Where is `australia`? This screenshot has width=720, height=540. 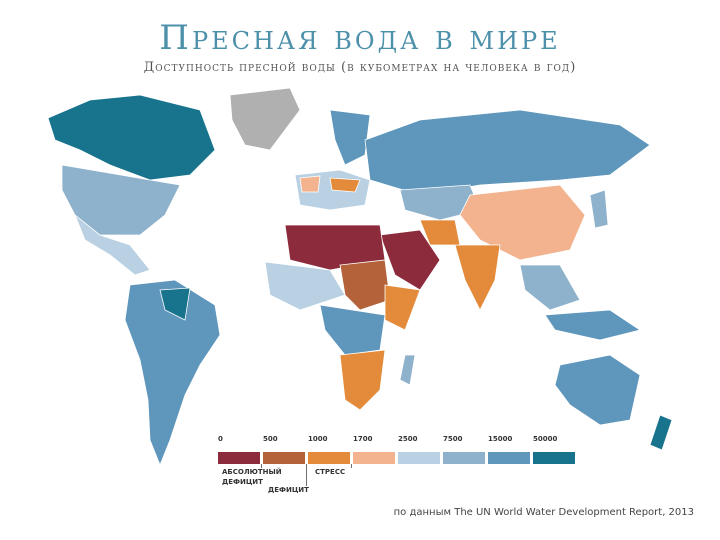 australia is located at coordinates (597, 390).